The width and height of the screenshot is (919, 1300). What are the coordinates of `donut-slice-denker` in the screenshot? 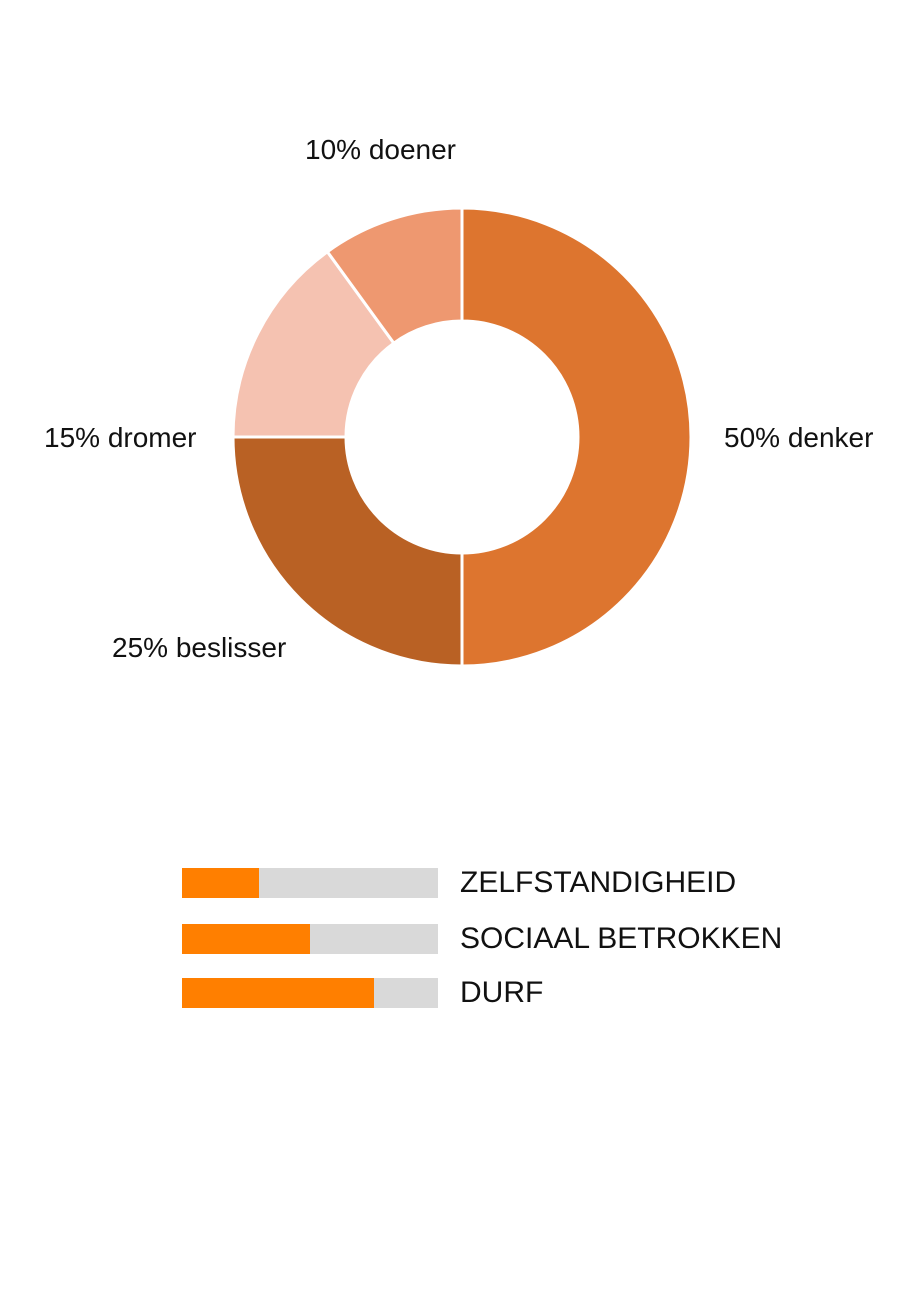 It's located at (576, 437).